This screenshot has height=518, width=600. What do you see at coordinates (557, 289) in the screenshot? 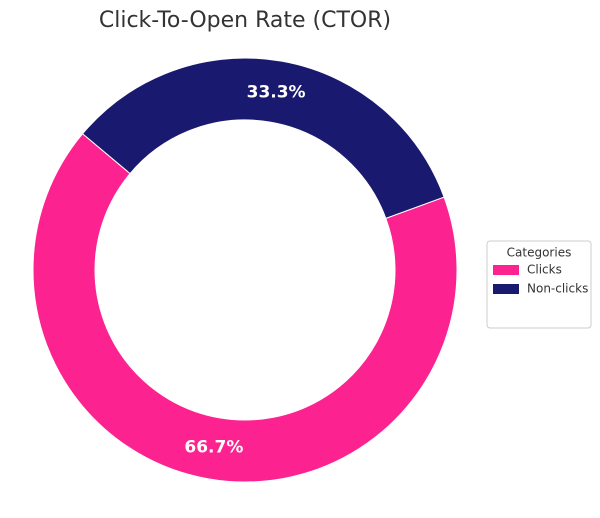
I see `legend-label: Non-clicks` at bounding box center [557, 289].